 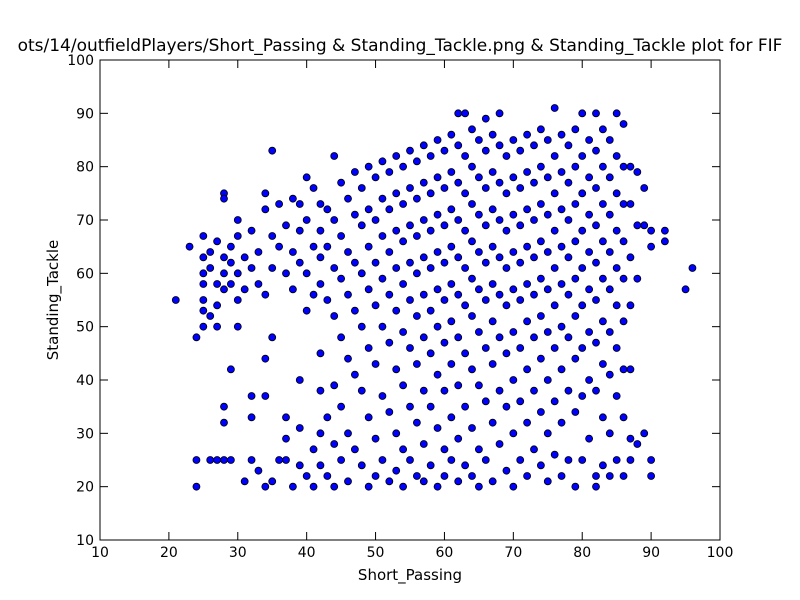 I want to click on x-tick-label: 100, so click(x=720, y=553).